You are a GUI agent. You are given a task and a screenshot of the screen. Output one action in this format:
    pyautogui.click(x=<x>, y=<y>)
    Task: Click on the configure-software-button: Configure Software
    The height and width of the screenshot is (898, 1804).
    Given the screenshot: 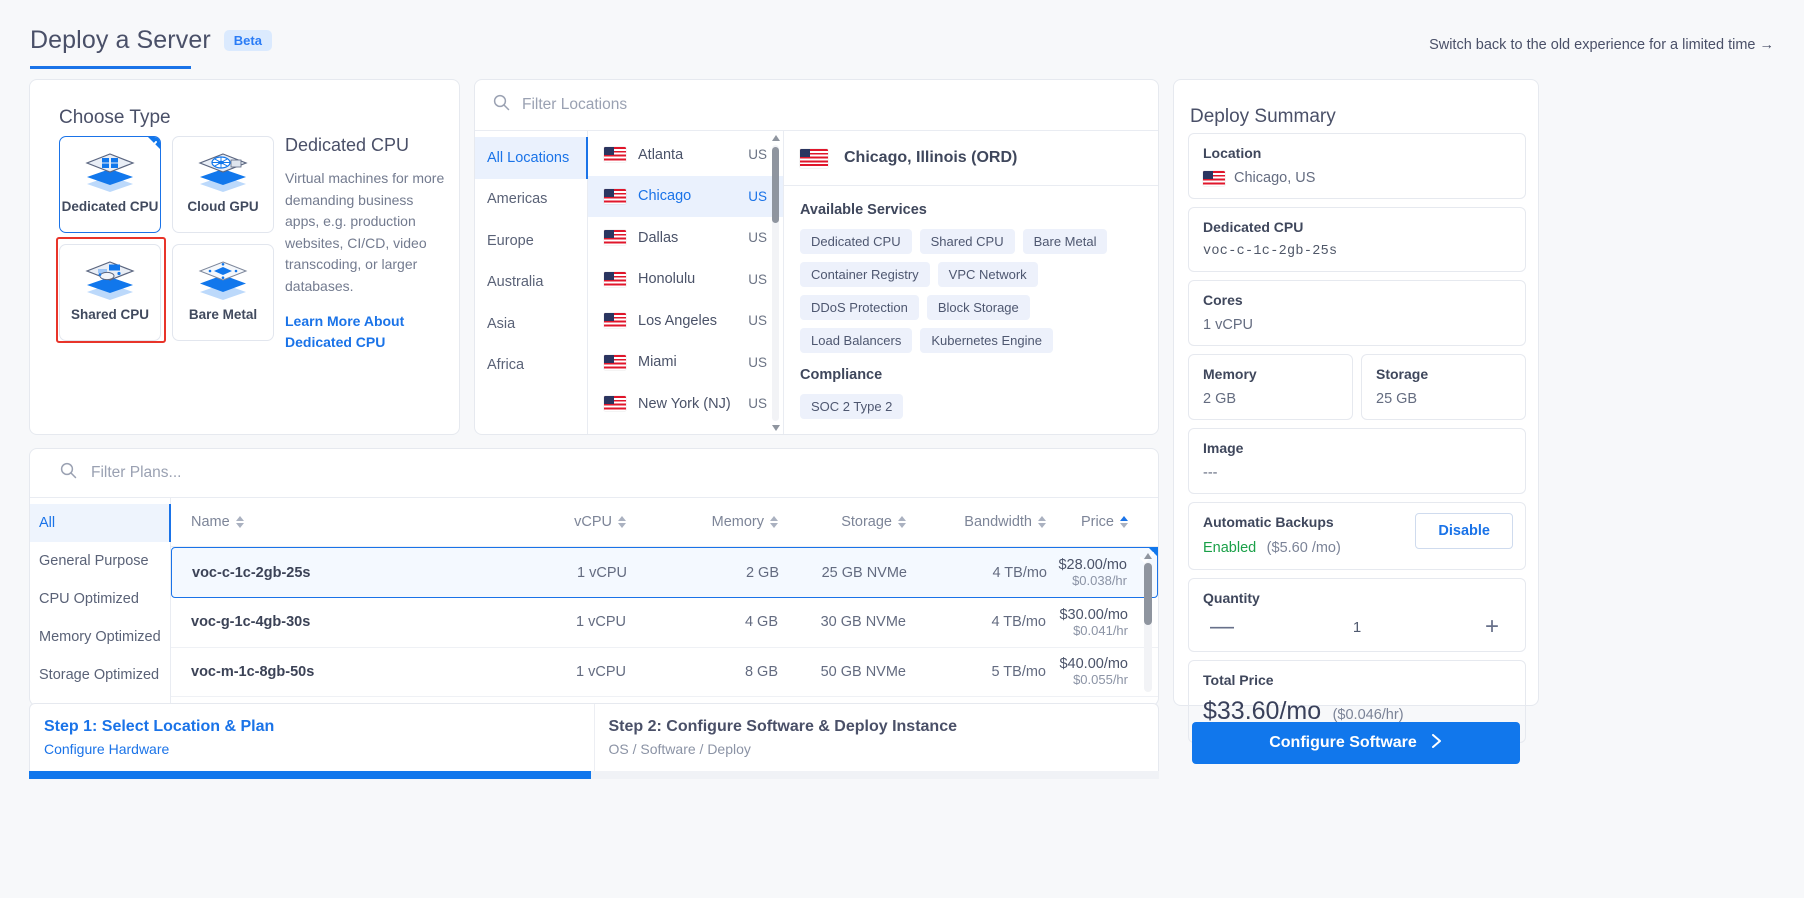 What is the action you would take?
    pyautogui.click(x=1356, y=743)
    